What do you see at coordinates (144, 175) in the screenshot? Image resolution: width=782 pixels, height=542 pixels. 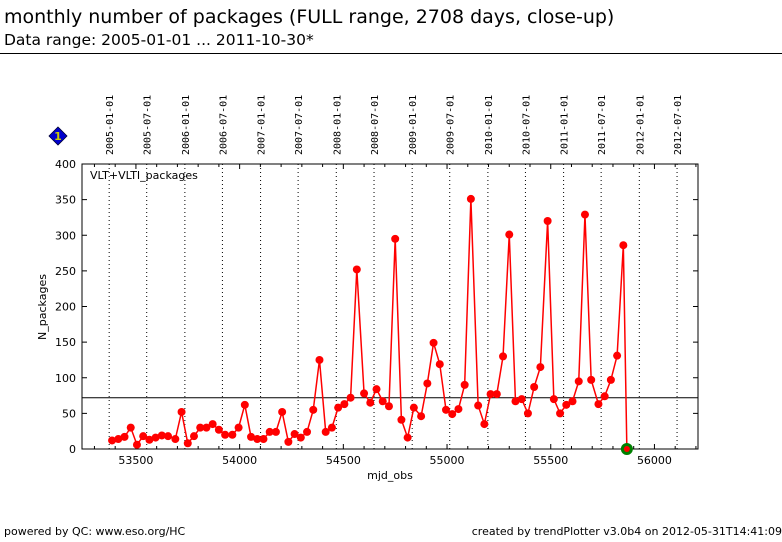 I see `legend-label: VLT+VLTI_packages` at bounding box center [144, 175].